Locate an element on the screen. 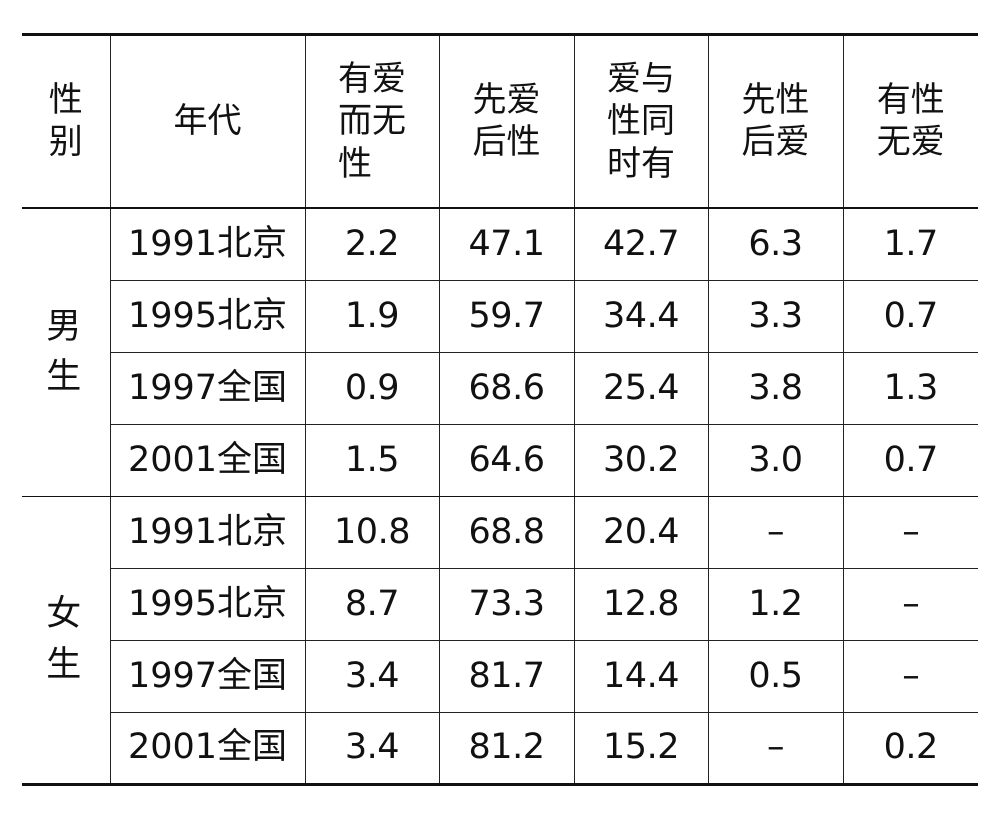 This screenshot has height=818, width=999. value-cell: 3.3 is located at coordinates (775, 316).